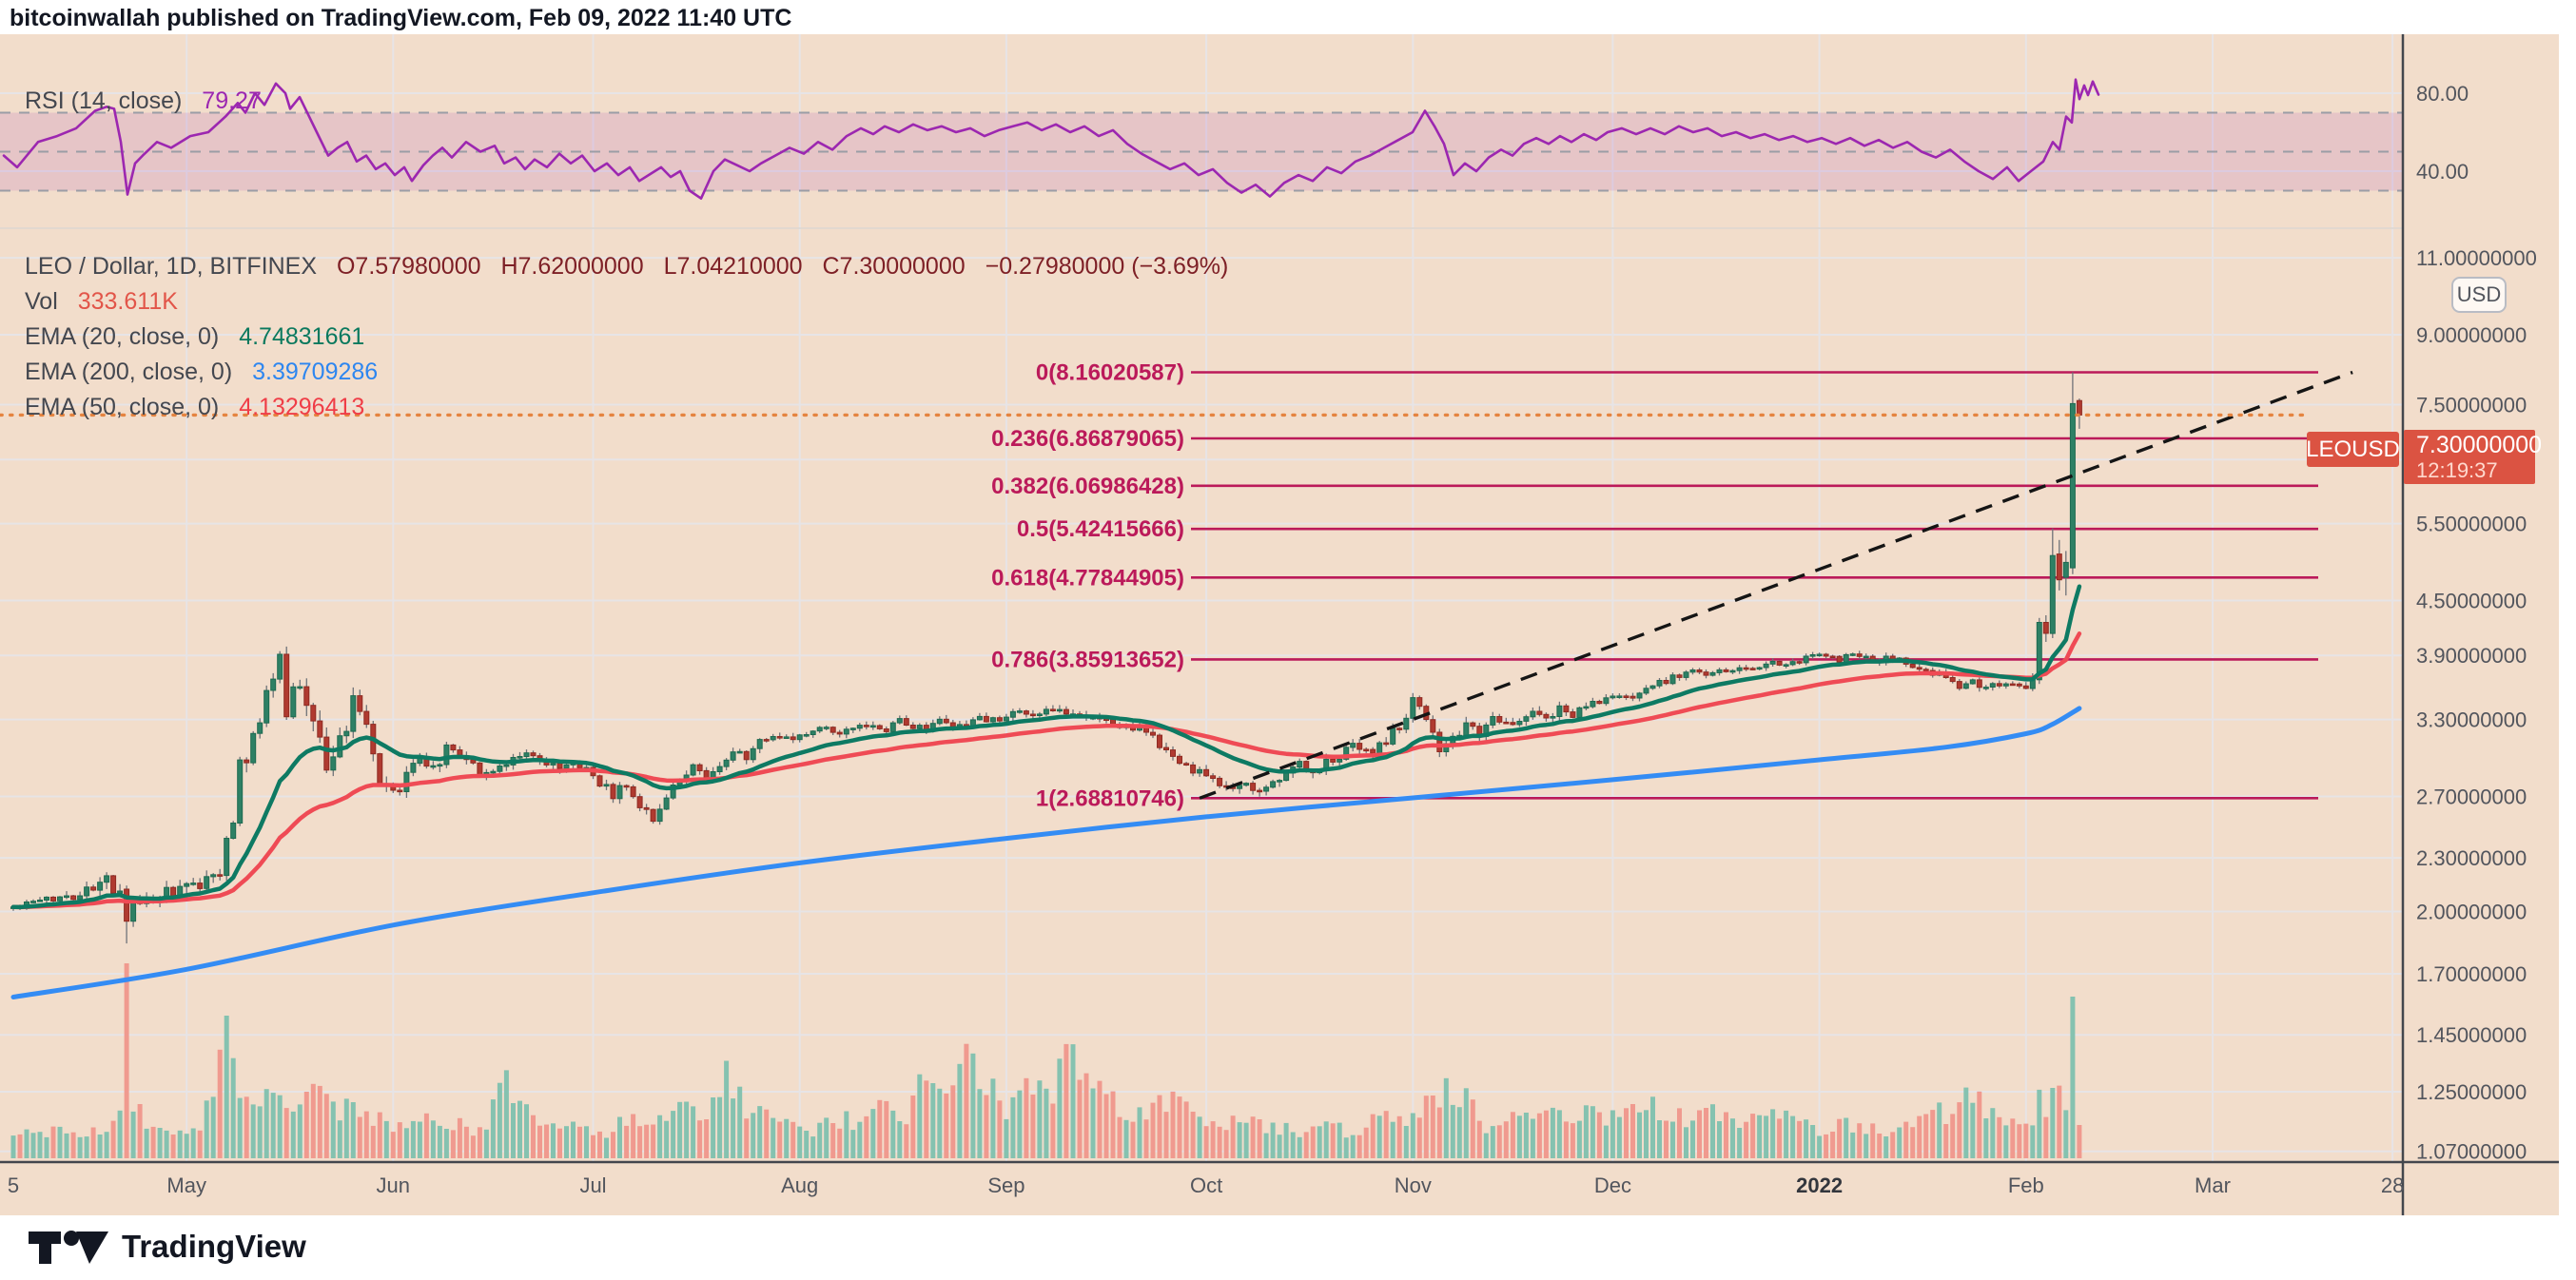  I want to click on rsi-legend: RSI (14, close) 79.27, so click(143, 101).